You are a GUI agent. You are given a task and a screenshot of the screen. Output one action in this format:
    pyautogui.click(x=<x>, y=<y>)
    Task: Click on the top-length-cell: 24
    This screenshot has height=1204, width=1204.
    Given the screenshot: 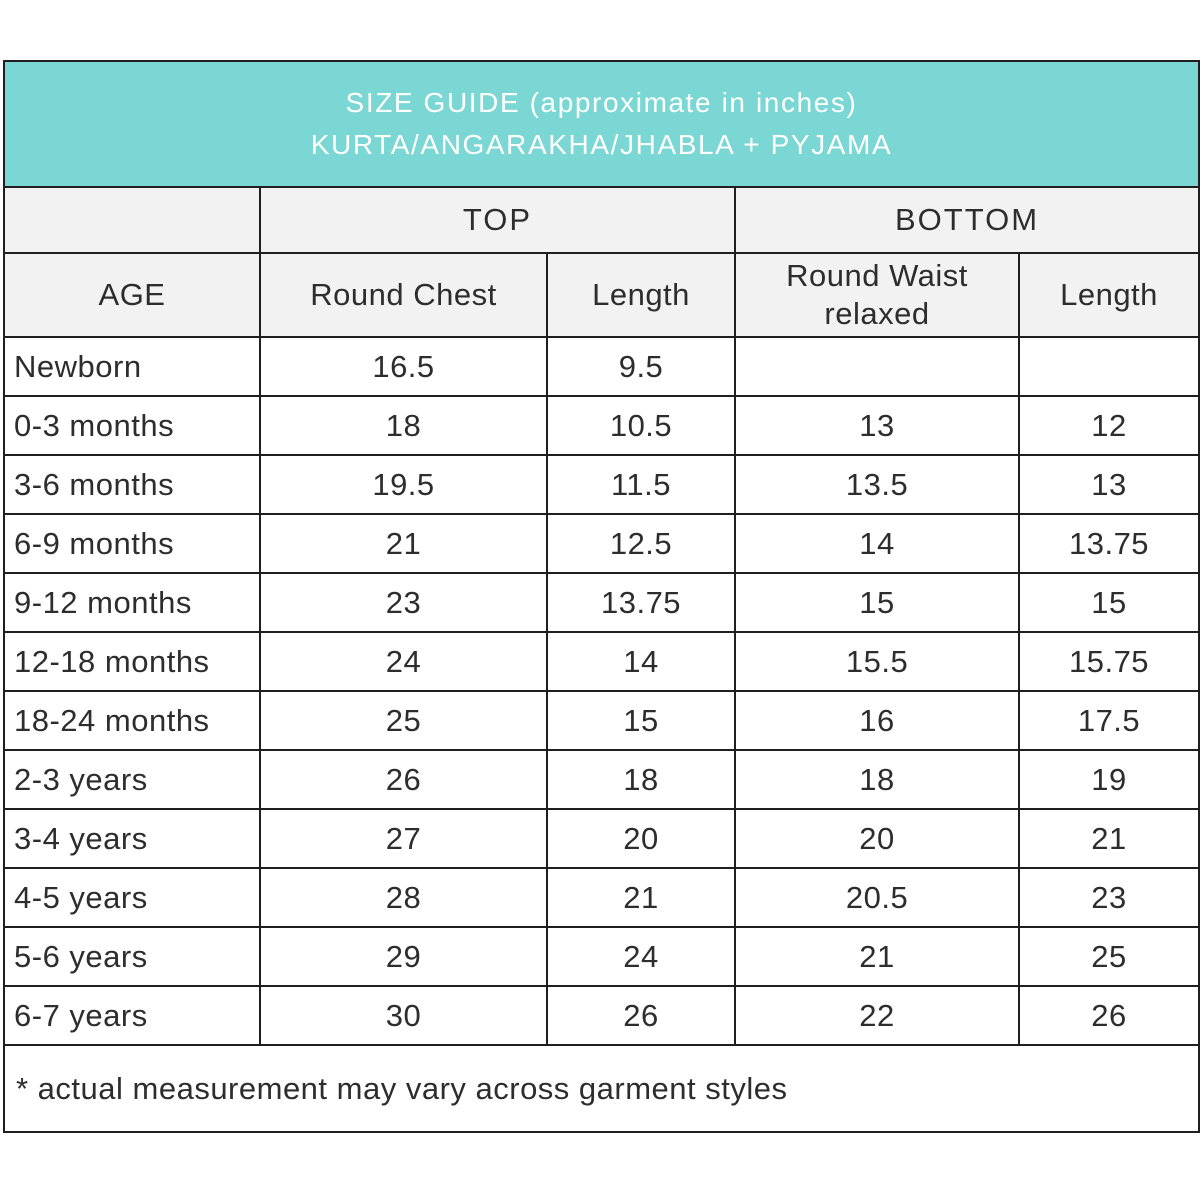 What is the action you would take?
    pyautogui.click(x=641, y=956)
    